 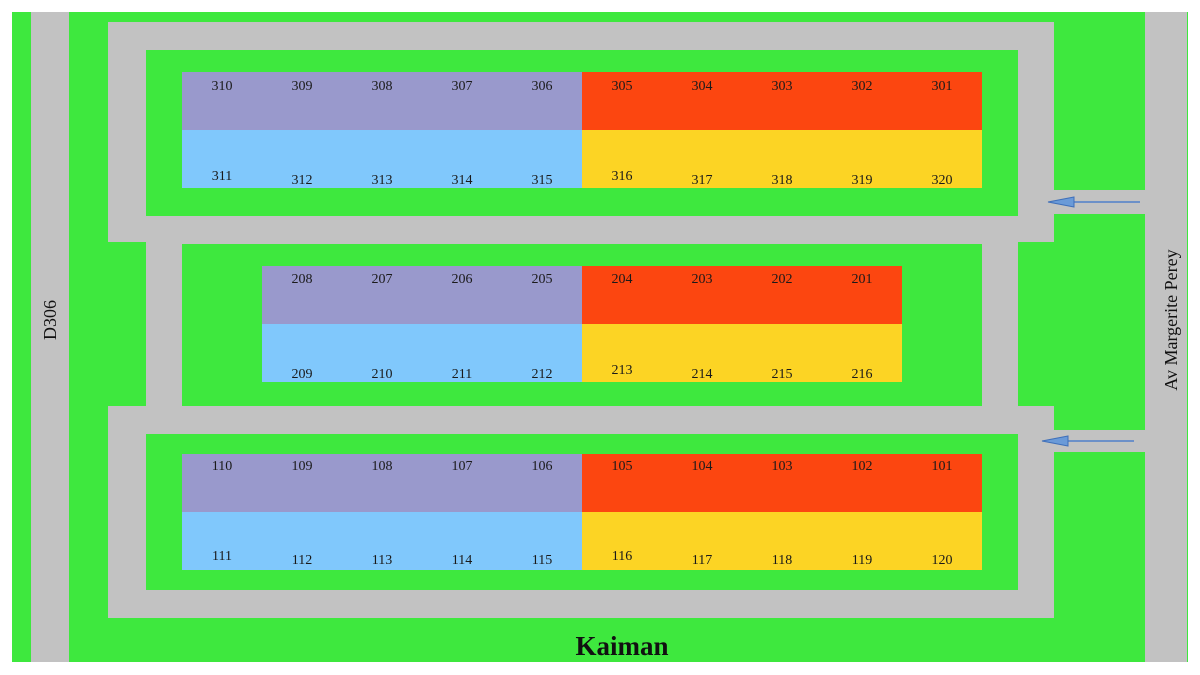 What do you see at coordinates (302, 466) in the screenshot?
I see `lot-109: 109` at bounding box center [302, 466].